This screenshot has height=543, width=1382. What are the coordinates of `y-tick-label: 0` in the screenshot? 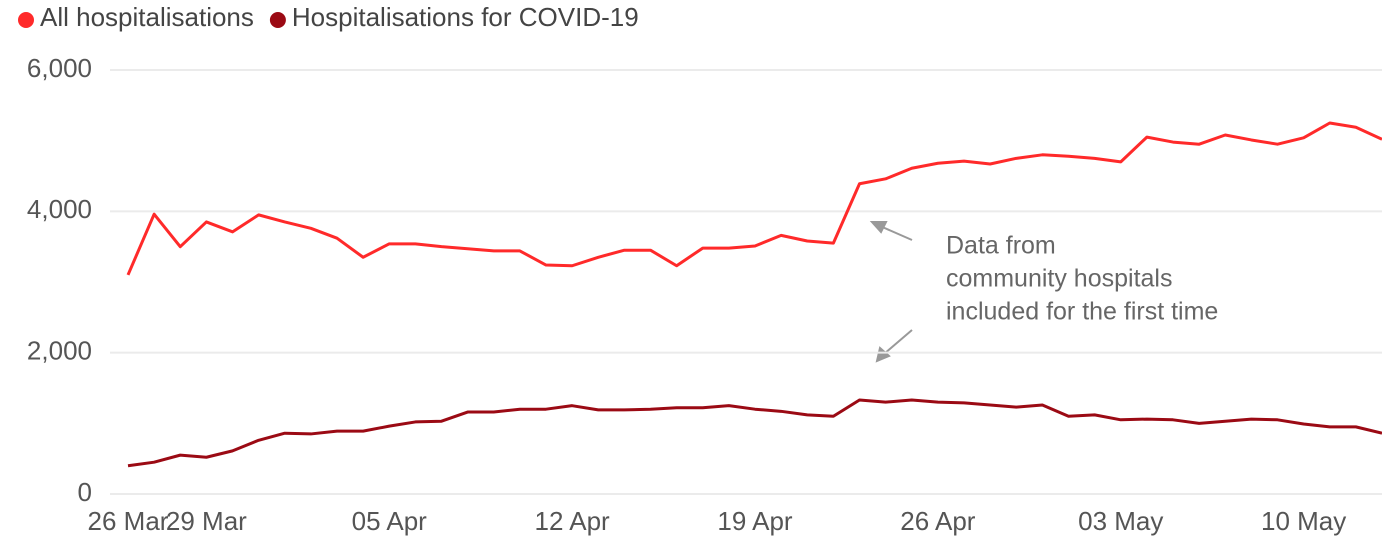 It's located at (85, 492).